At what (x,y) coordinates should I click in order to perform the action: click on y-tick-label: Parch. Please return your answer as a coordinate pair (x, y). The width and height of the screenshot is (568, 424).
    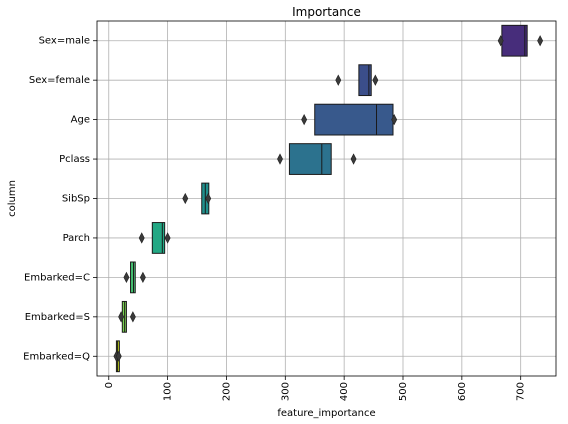
    Looking at the image, I should click on (76, 238).